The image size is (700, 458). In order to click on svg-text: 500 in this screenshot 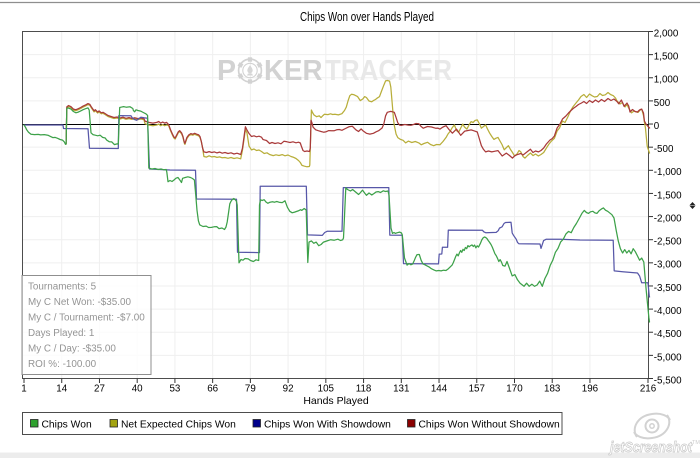, I will do `click(662, 103)`.